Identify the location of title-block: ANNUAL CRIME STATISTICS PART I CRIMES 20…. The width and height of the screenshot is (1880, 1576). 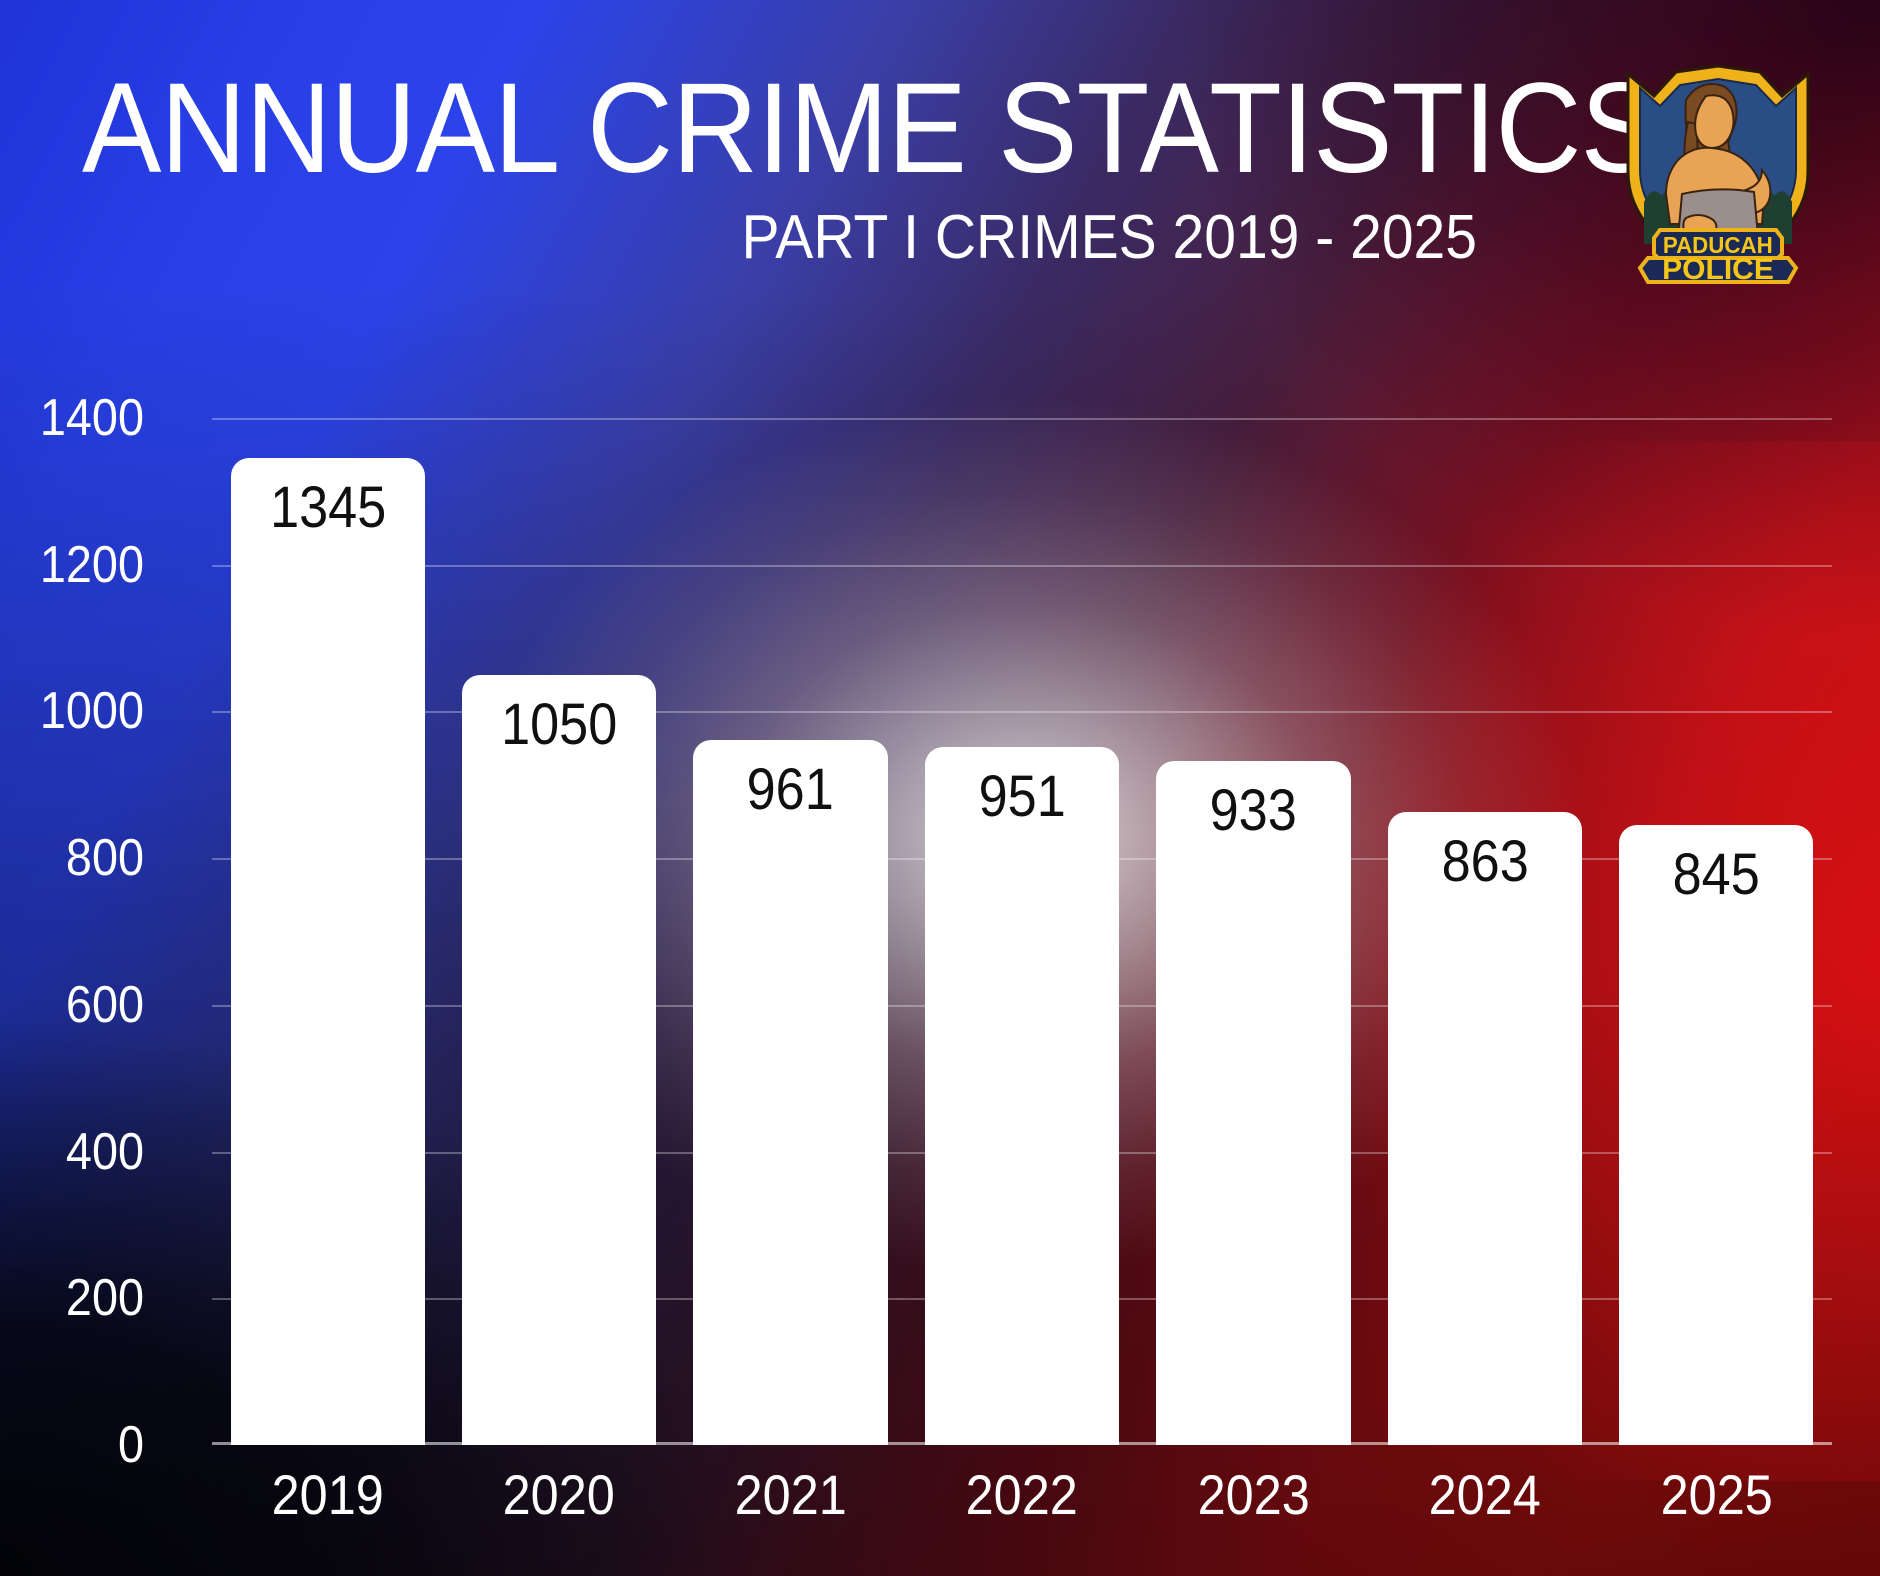
(871, 164).